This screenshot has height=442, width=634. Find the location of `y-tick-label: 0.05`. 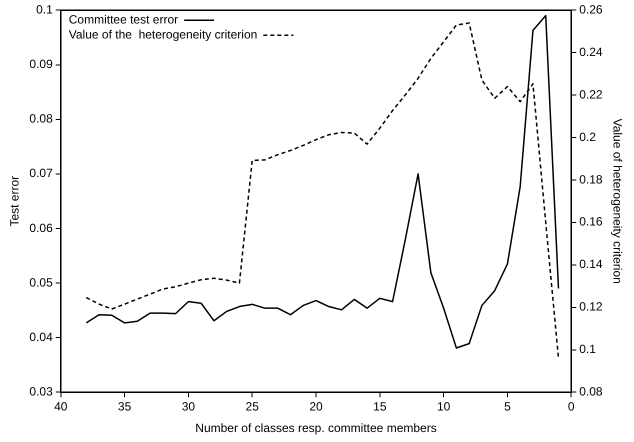

y-tick-label: 0.05 is located at coordinates (41, 282).